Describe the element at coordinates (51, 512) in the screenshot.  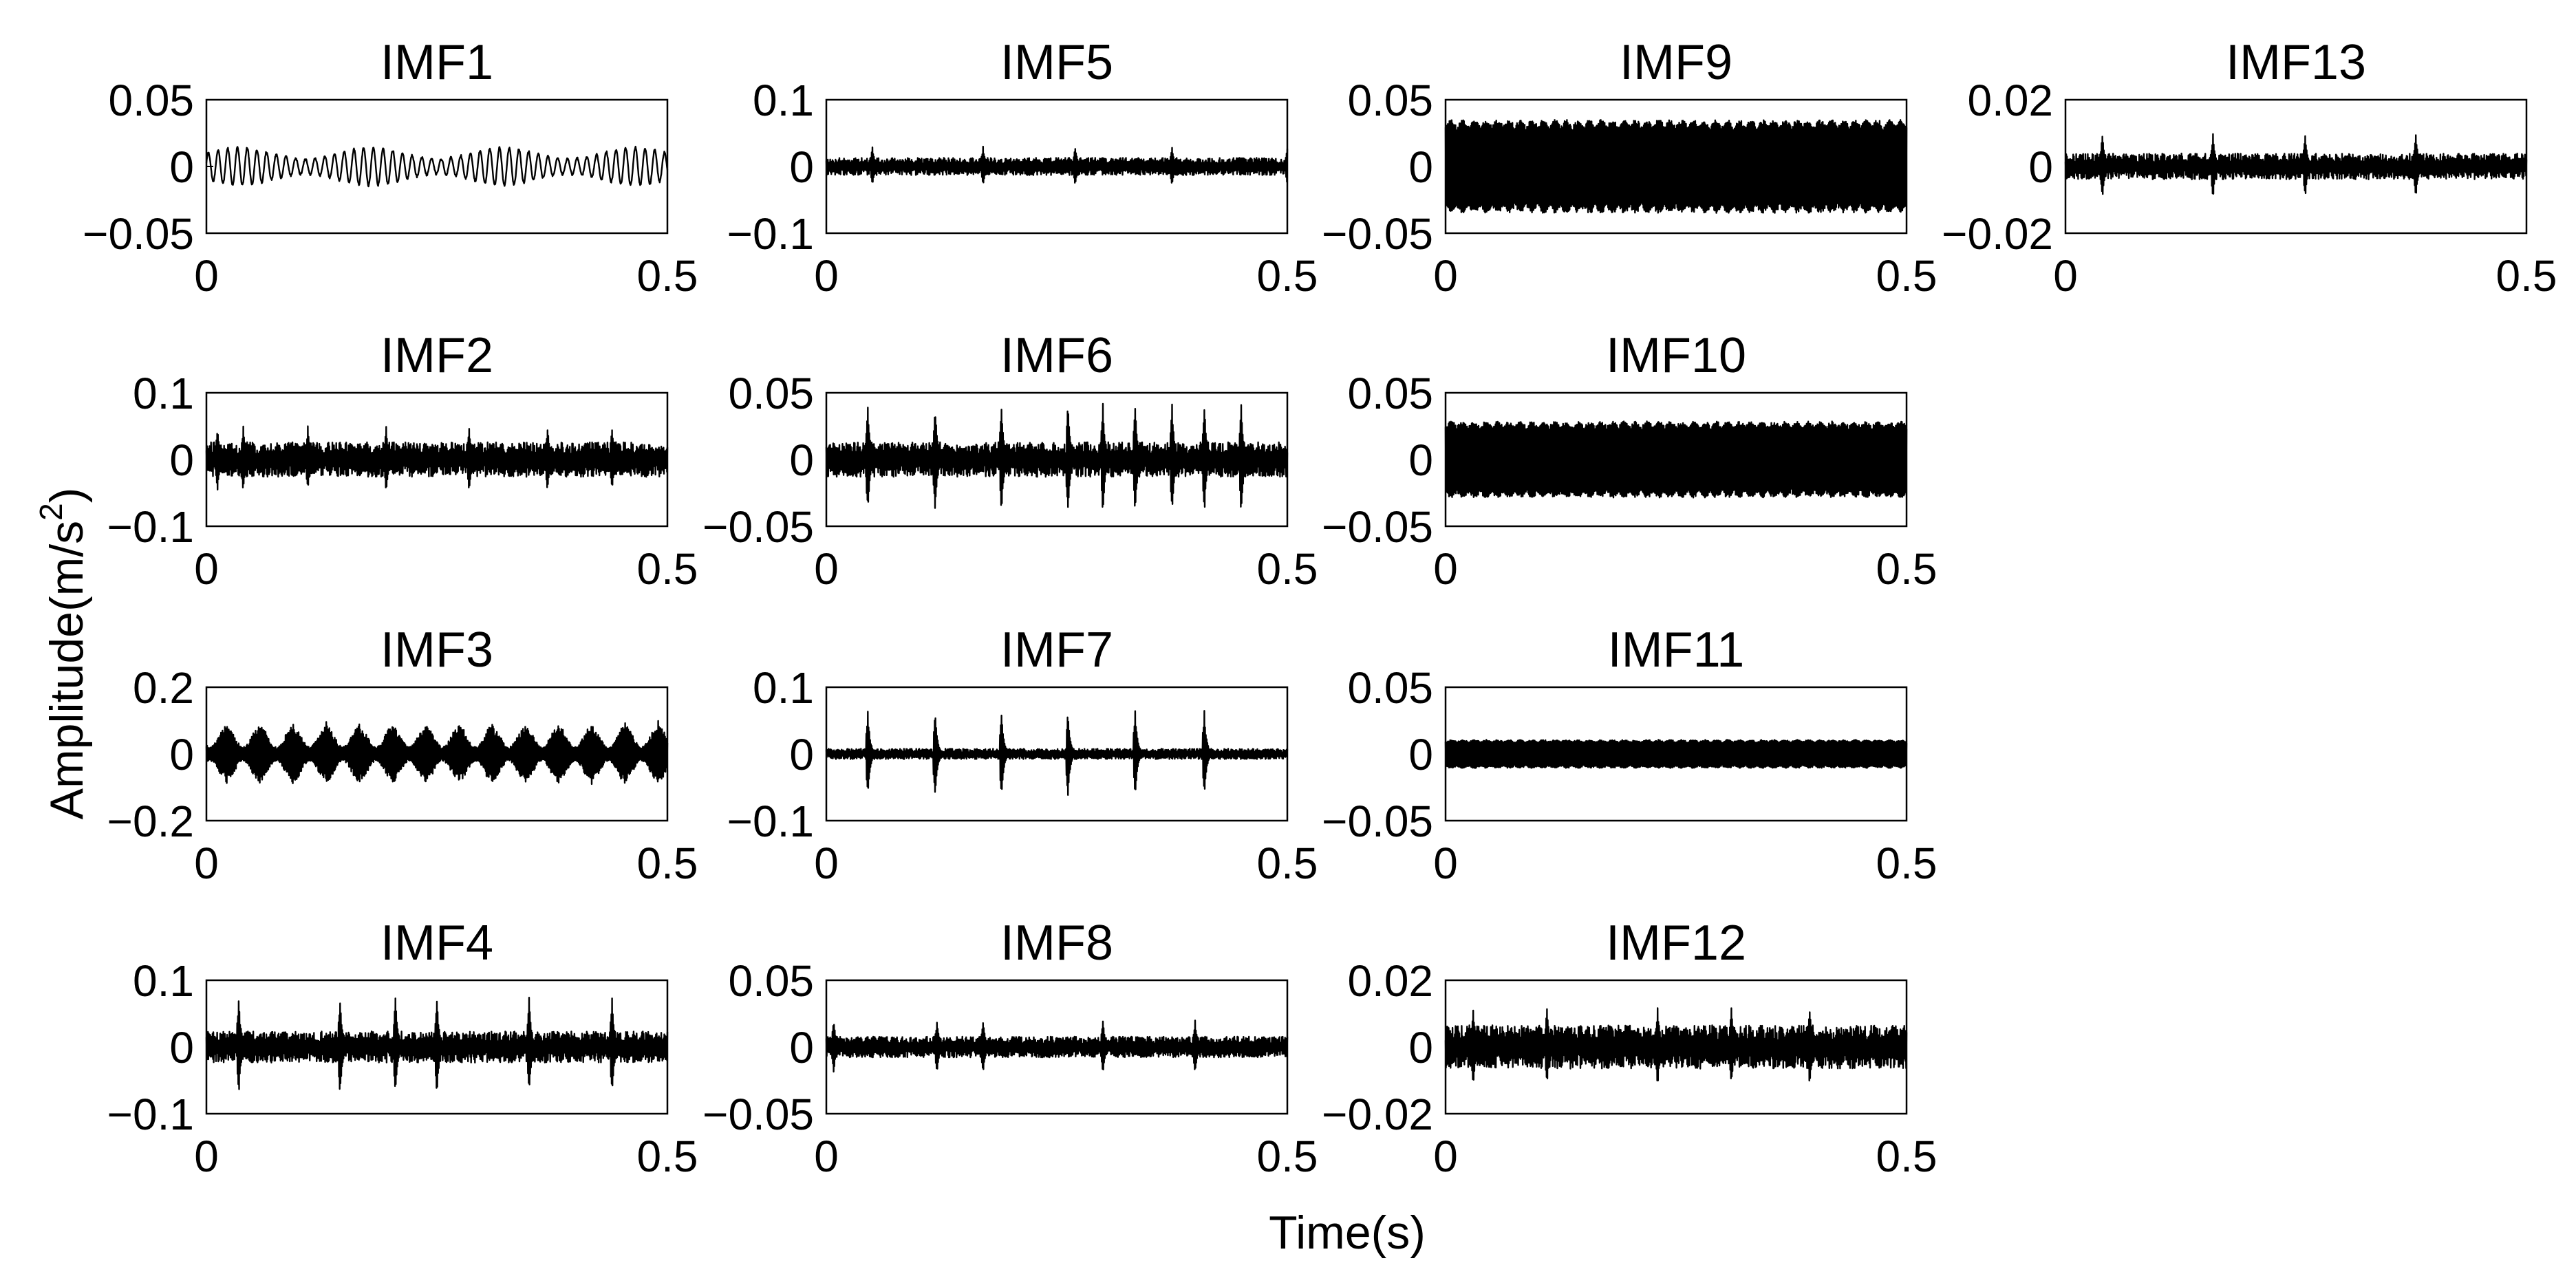
I see `y-axis-label-superscript: 2` at that location.